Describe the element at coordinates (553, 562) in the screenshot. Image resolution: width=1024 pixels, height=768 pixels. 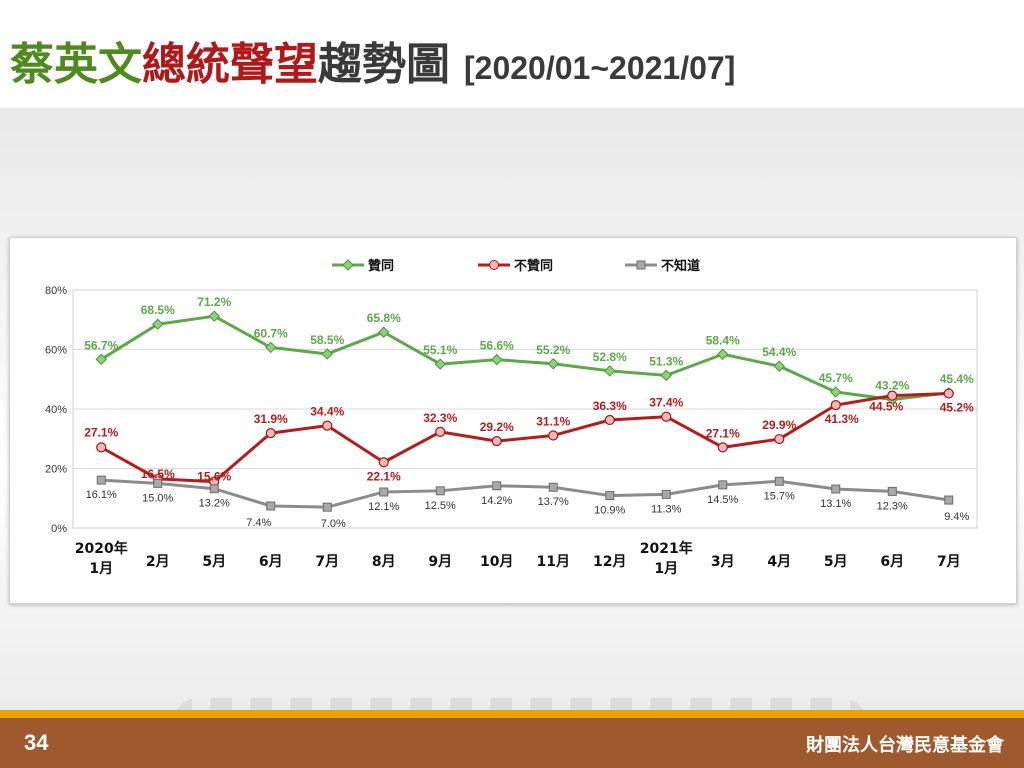
I see `x-tick-label: 11月` at that location.